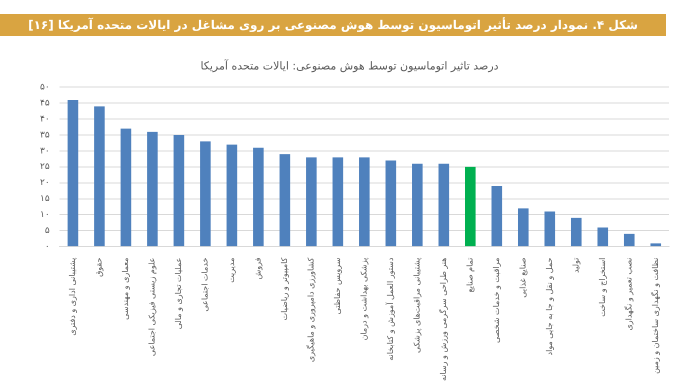 The image size is (689, 387). Describe the element at coordinates (310, 309) in the screenshot. I see `x-tick-label: کشاورزی دامپروری و ماهیگیری` at that location.